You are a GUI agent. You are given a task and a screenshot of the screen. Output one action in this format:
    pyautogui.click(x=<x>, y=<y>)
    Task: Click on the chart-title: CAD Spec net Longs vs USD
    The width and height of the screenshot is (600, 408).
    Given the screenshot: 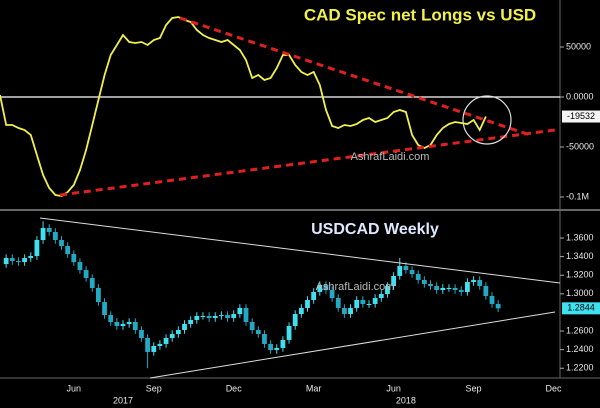 What is the action you would take?
    pyautogui.click(x=420, y=14)
    